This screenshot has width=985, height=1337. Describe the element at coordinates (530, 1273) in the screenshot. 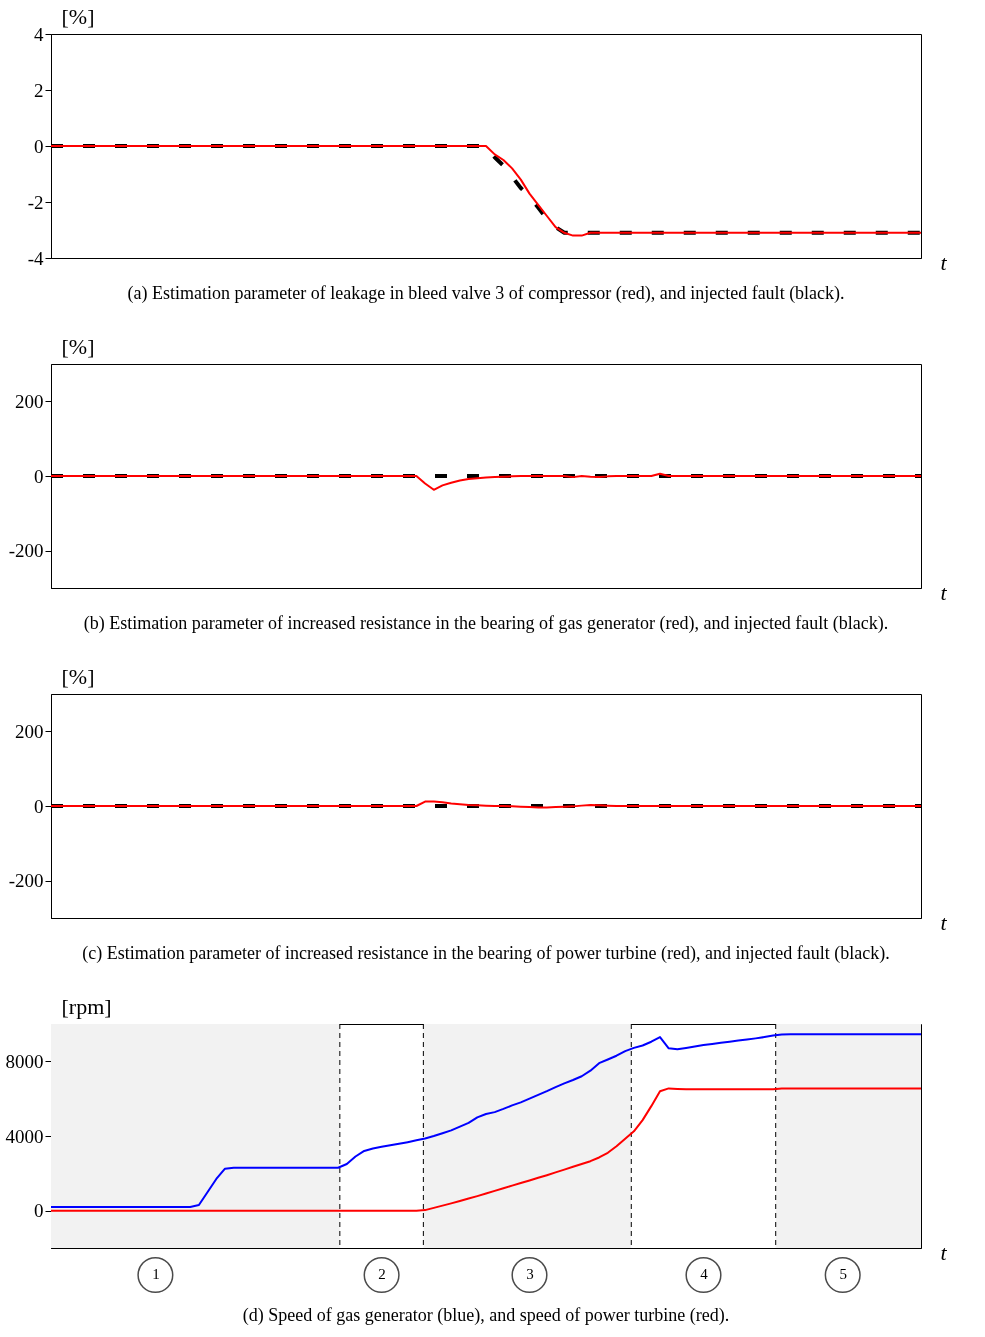

I see `x-tick-label: 3` at that location.